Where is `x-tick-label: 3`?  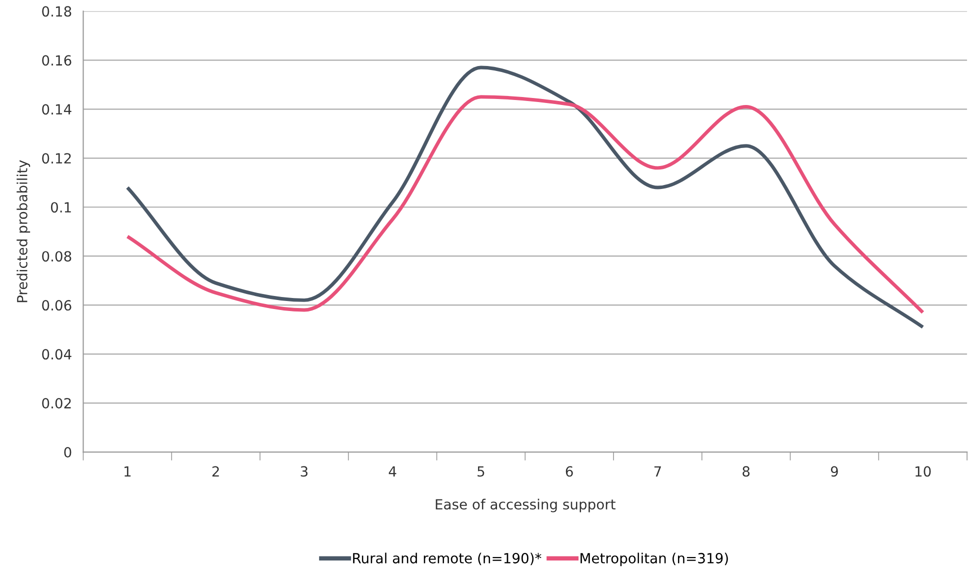 x-tick-label: 3 is located at coordinates (304, 471).